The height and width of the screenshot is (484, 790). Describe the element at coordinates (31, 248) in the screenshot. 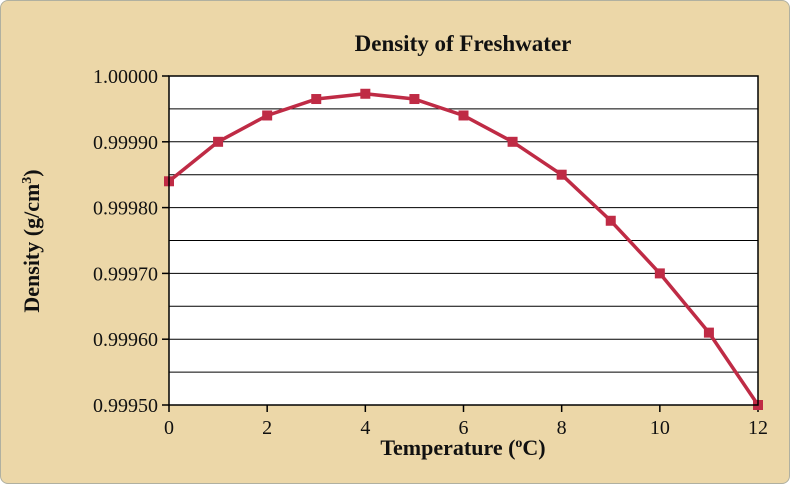

I see `y-axis-label-part: Density (g/cm` at that location.